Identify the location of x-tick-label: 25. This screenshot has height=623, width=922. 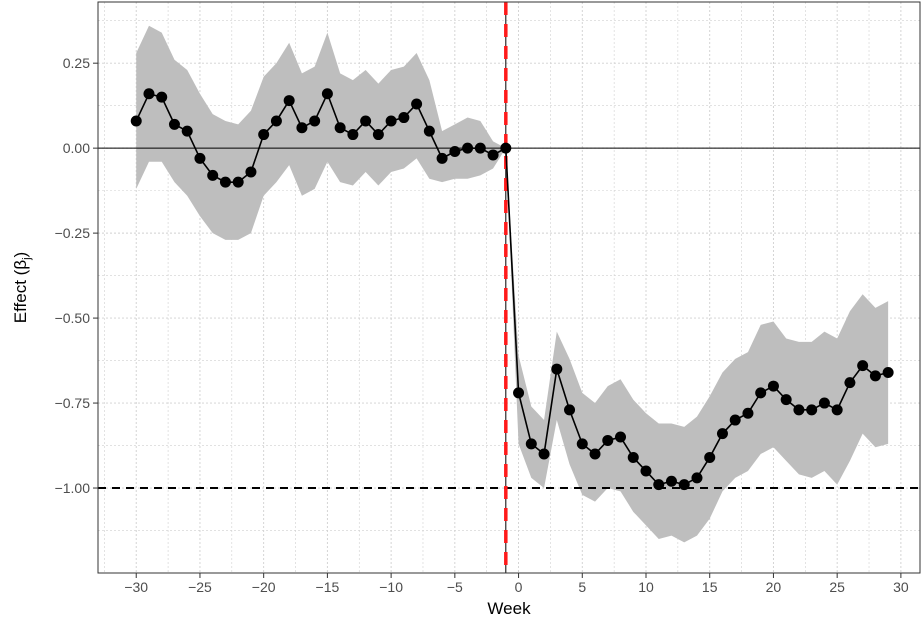
(837, 587).